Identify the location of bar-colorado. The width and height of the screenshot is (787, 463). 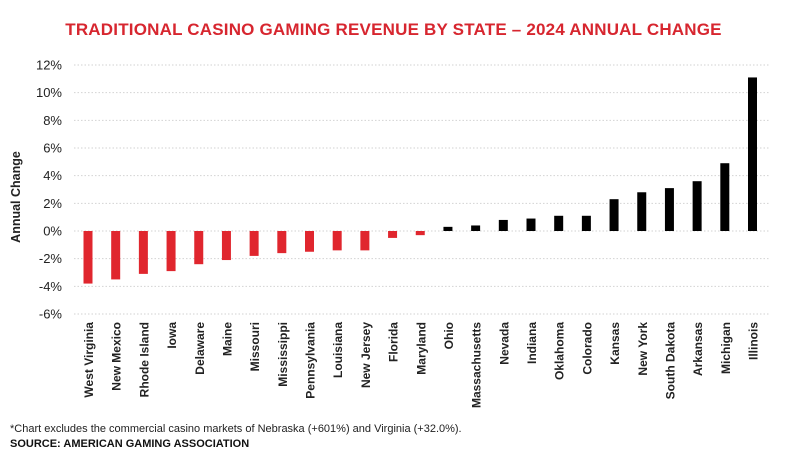
(586, 223).